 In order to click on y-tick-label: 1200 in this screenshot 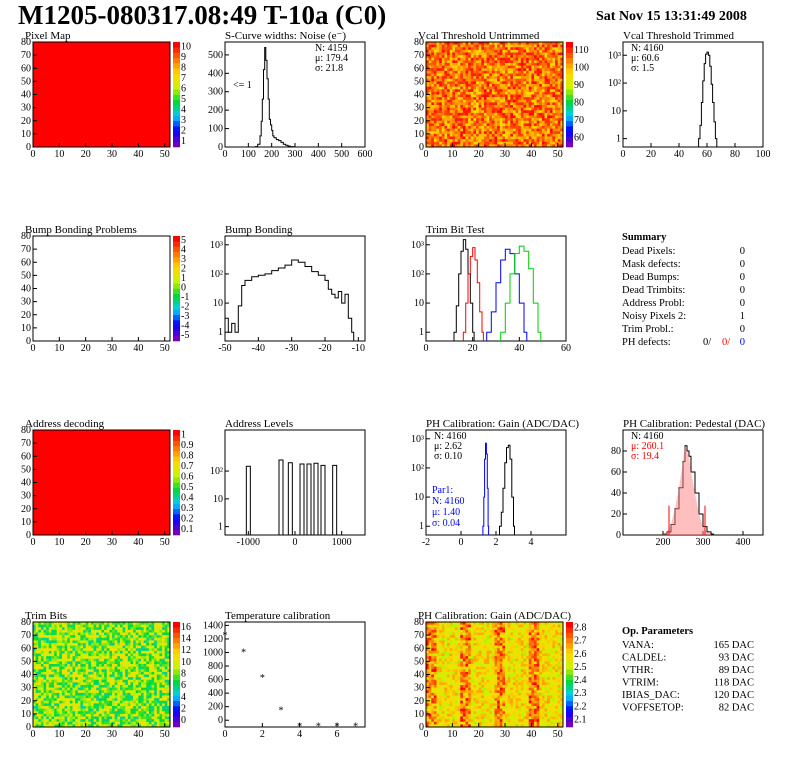, I will do `click(213, 639)`.